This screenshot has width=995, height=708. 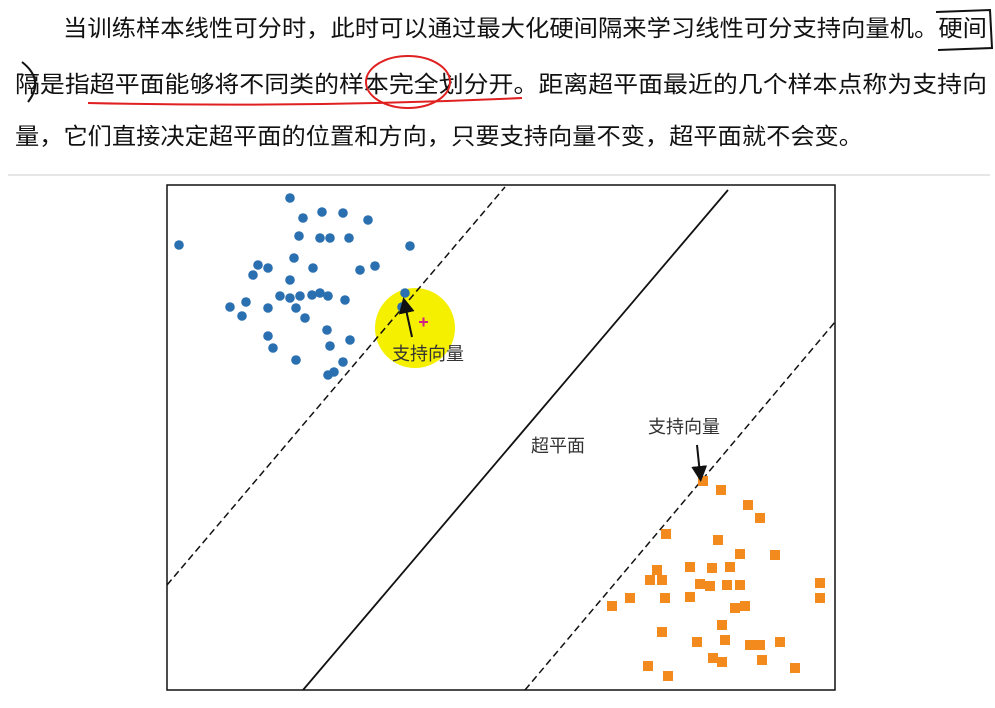 I want to click on annotation-circle, so click(x=408, y=82).